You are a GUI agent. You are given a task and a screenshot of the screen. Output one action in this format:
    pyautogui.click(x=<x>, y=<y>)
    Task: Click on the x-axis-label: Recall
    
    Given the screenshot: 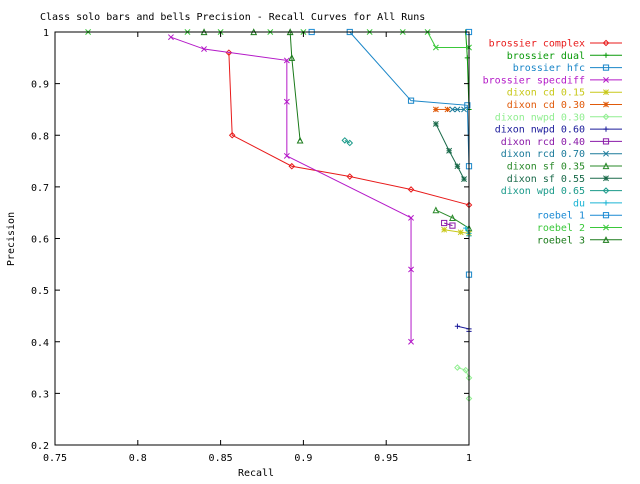 What is the action you would take?
    pyautogui.click(x=256, y=473)
    